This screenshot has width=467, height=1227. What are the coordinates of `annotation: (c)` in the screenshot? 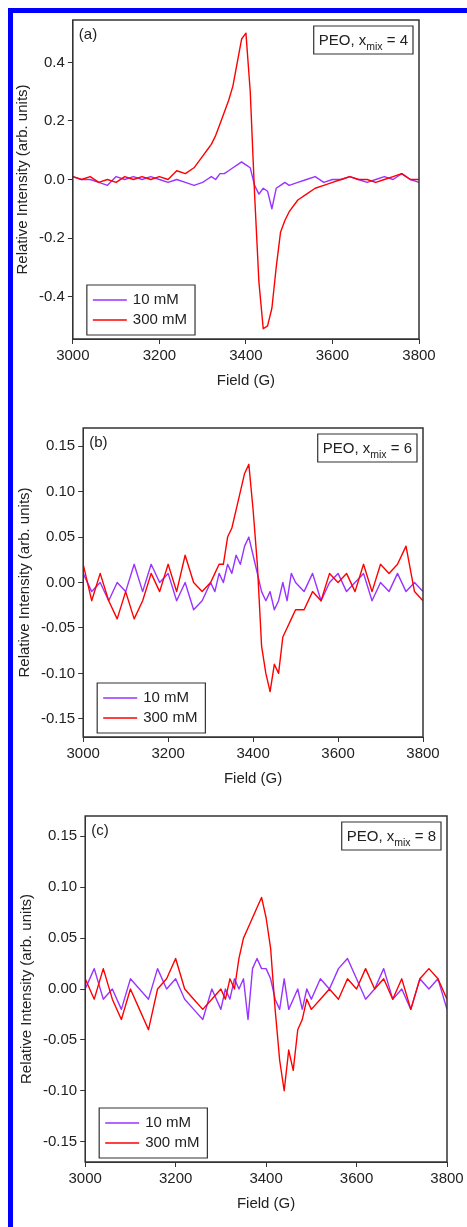 It's located at (100, 829).